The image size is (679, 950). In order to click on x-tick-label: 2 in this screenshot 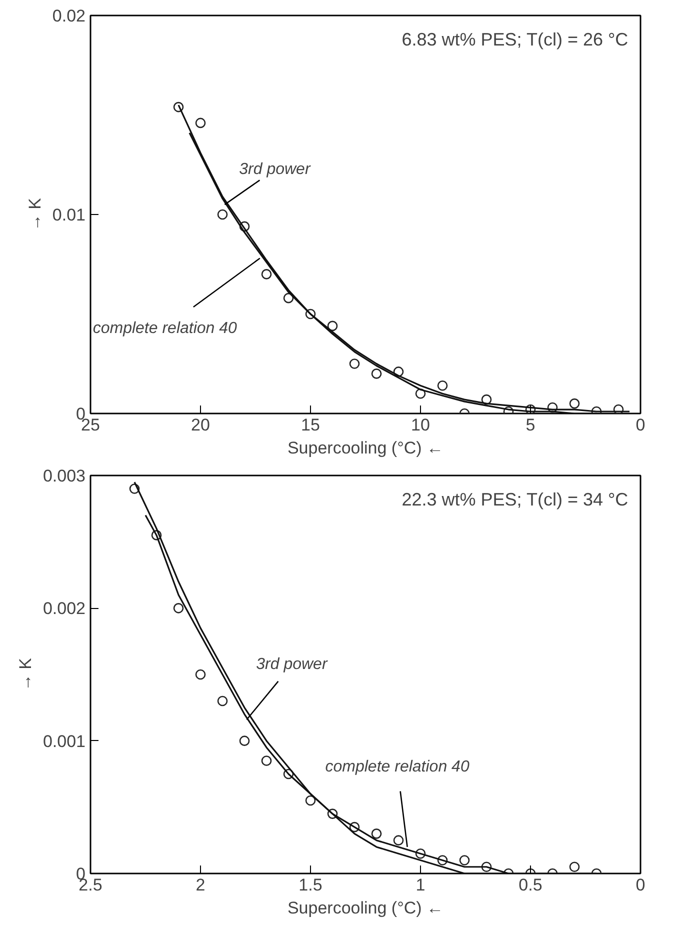, I will do `click(201, 885)`.